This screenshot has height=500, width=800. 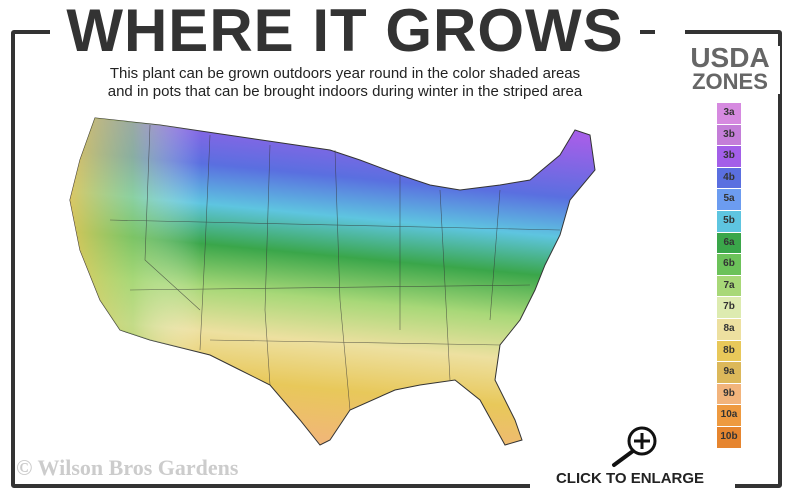 I want to click on legend-zone-6a: 6a, so click(x=729, y=243).